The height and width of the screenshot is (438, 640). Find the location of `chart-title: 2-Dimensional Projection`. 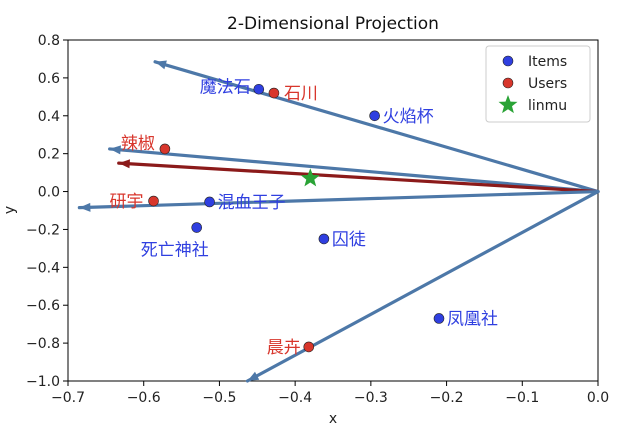

chart-title: 2-Dimensional Projection is located at coordinates (333, 24).